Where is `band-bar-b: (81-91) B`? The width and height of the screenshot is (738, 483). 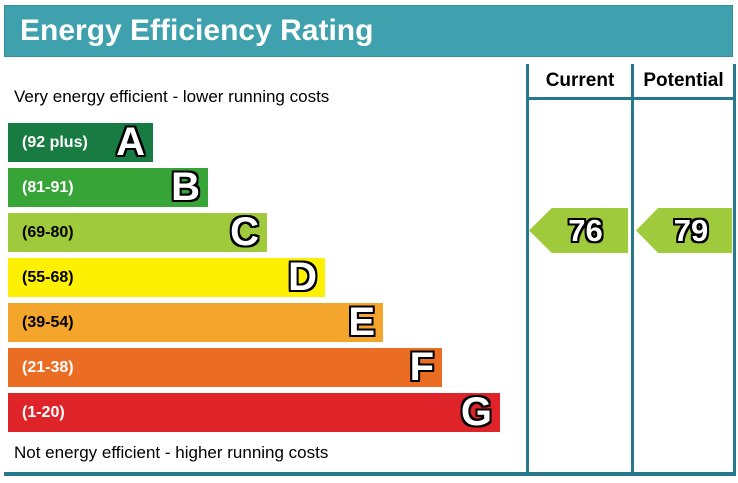 band-bar-b: (81-91) B is located at coordinates (108, 187).